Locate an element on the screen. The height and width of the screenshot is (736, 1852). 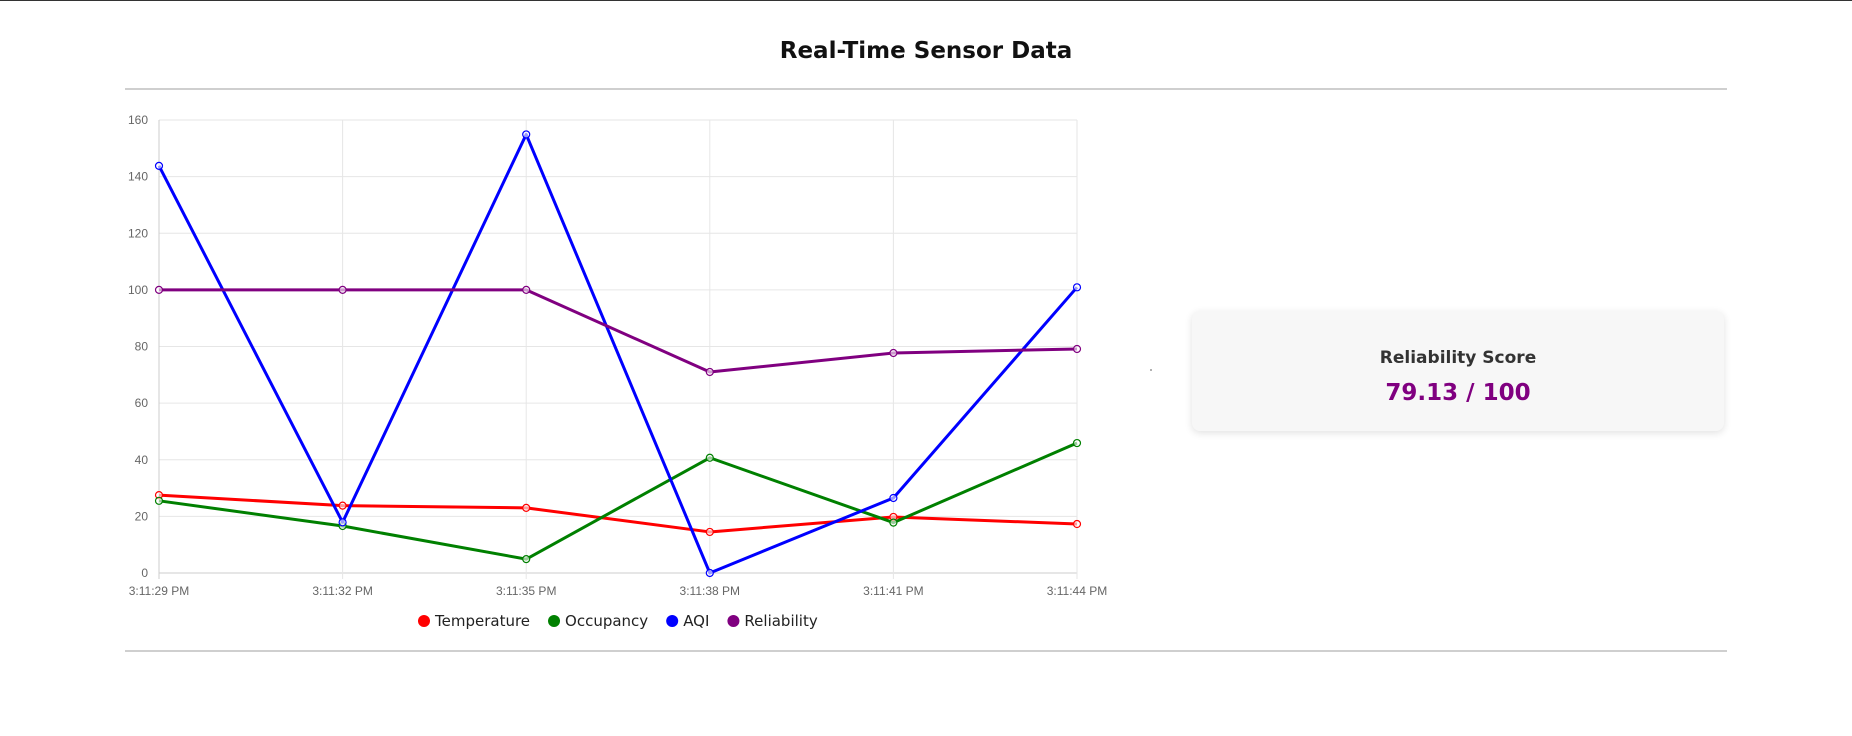
x-tick-label: 3:11:35 PM is located at coordinates (526, 591).